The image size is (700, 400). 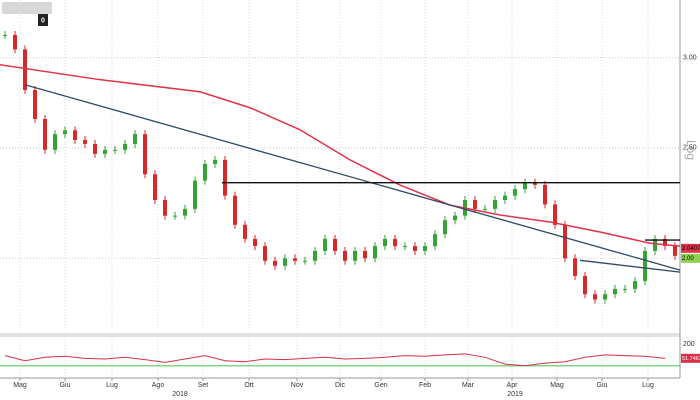 I want to click on x-tick-label: Mar, so click(x=468, y=385).